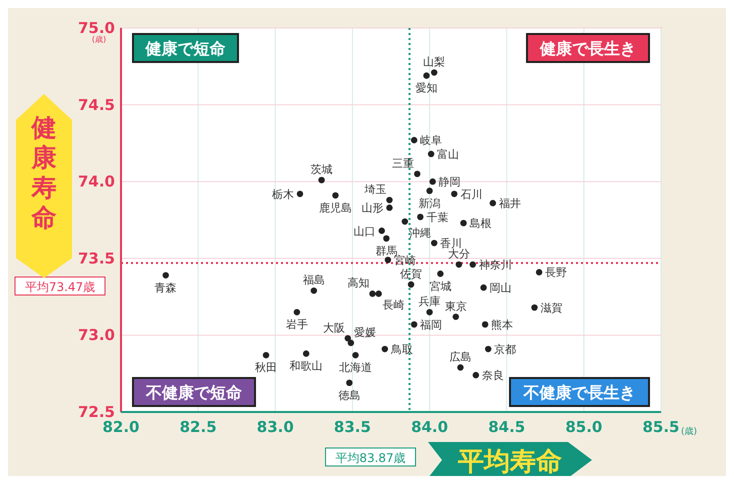  What do you see at coordinates (426, 88) in the screenshot?
I see `annotation: 愛知` at bounding box center [426, 88].